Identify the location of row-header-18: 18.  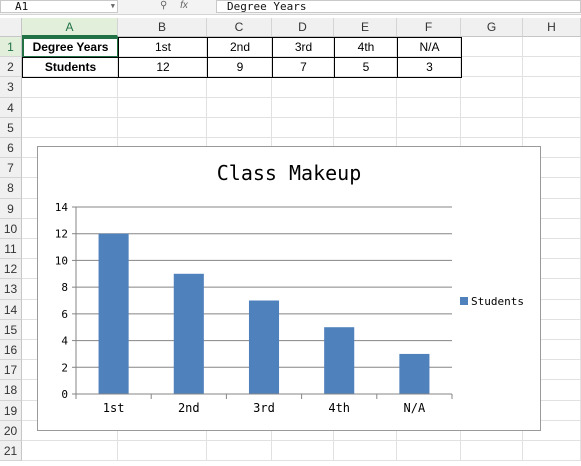
(11, 390).